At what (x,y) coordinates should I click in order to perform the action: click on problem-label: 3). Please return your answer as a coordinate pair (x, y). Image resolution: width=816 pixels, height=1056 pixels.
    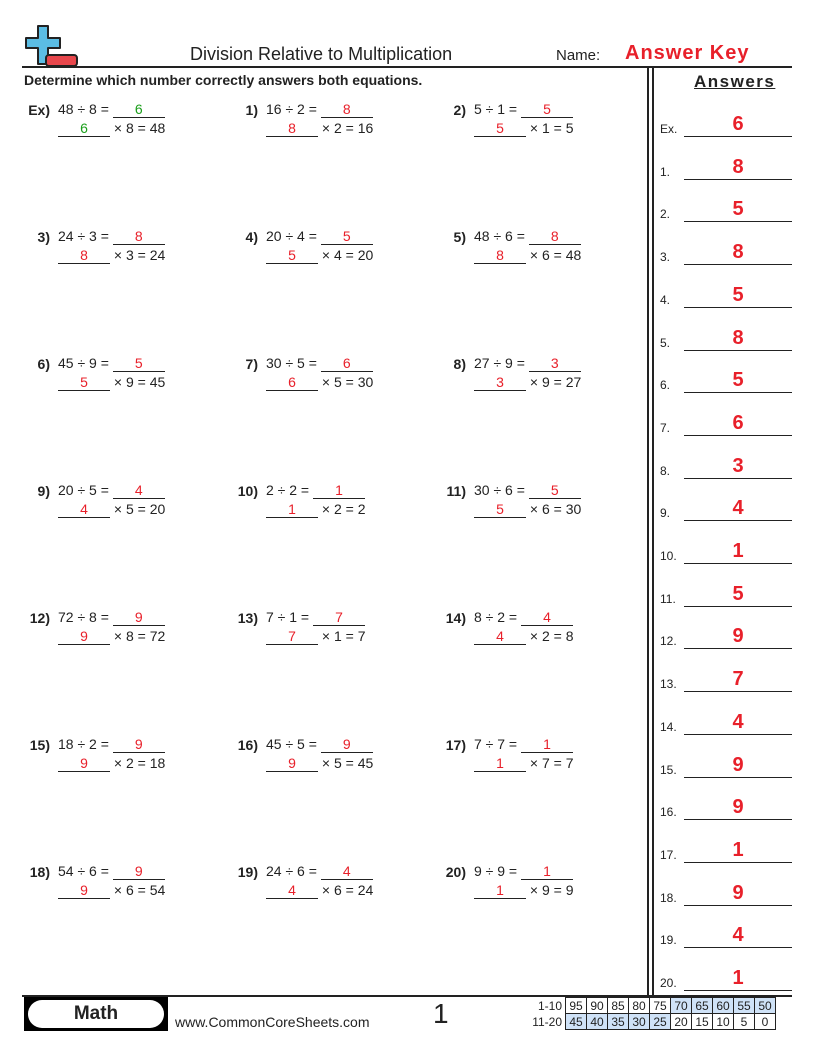
    Looking at the image, I should click on (43, 237).